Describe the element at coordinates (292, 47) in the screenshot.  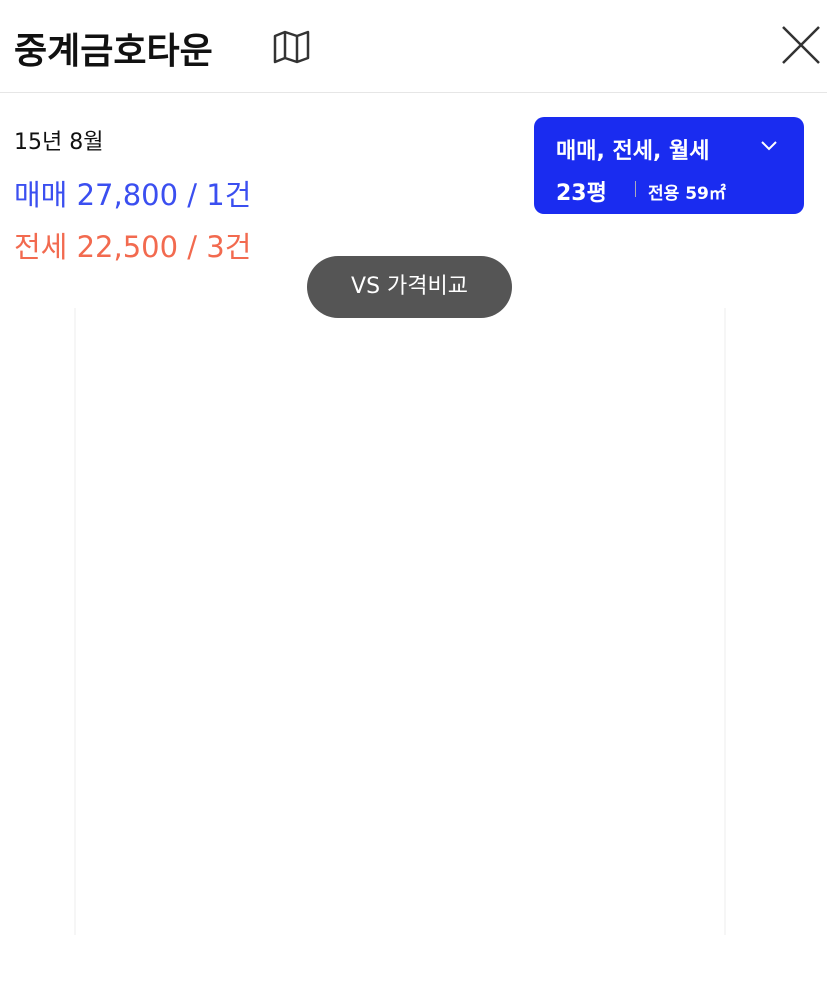
I see `map-icon` at that location.